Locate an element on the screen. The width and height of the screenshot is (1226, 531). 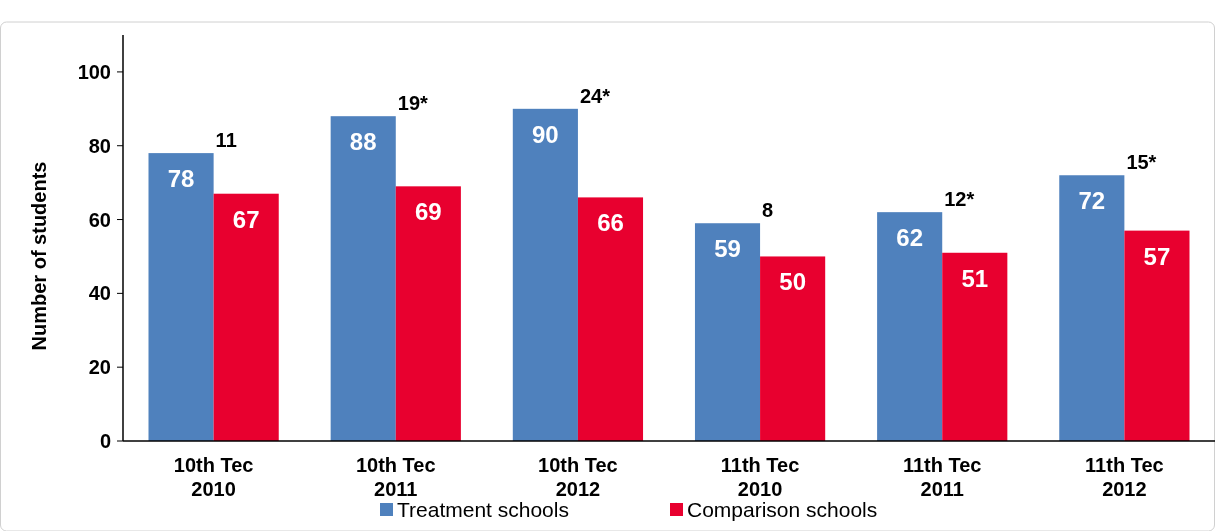
y-tick-label: 20 is located at coordinates (99, 367).